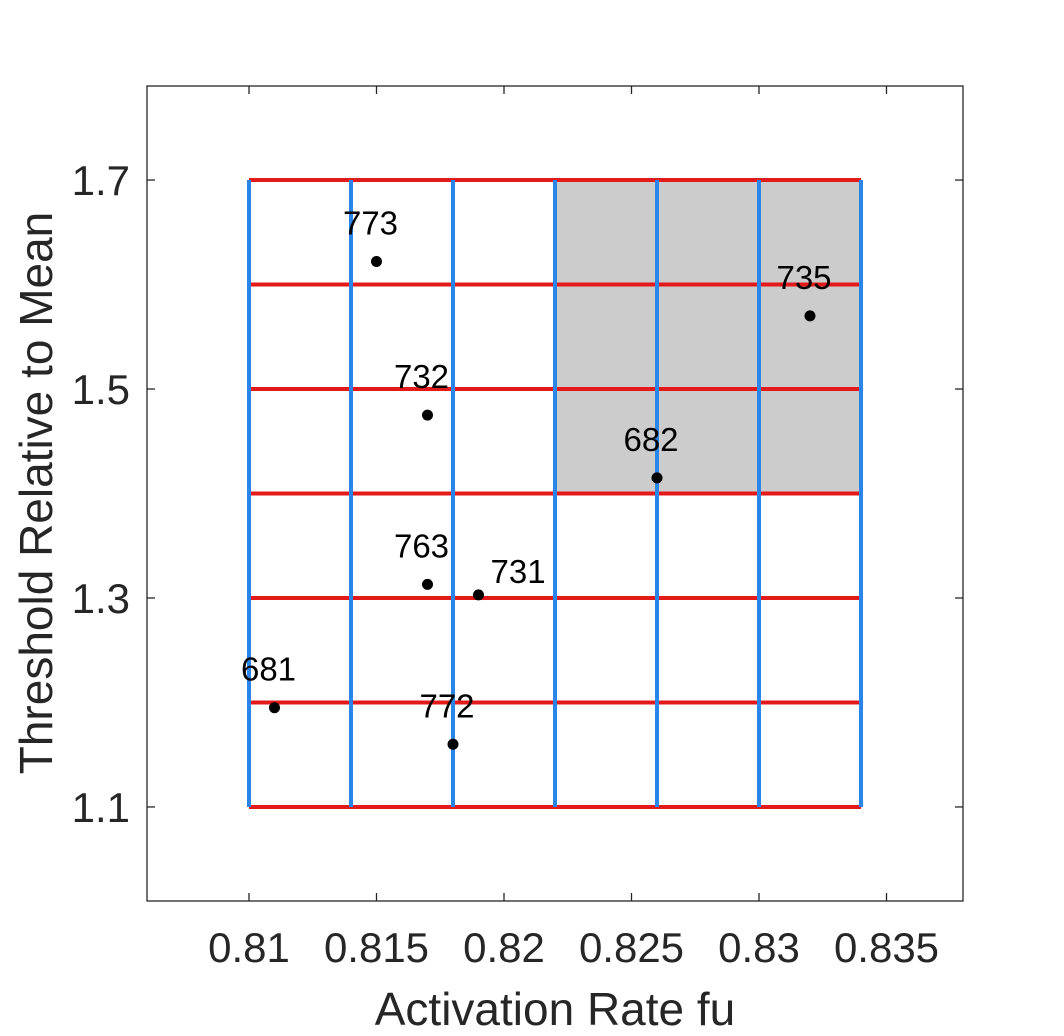 This screenshot has width=1064, height=1036. I want to click on shaded-region-layer, so click(708, 337).